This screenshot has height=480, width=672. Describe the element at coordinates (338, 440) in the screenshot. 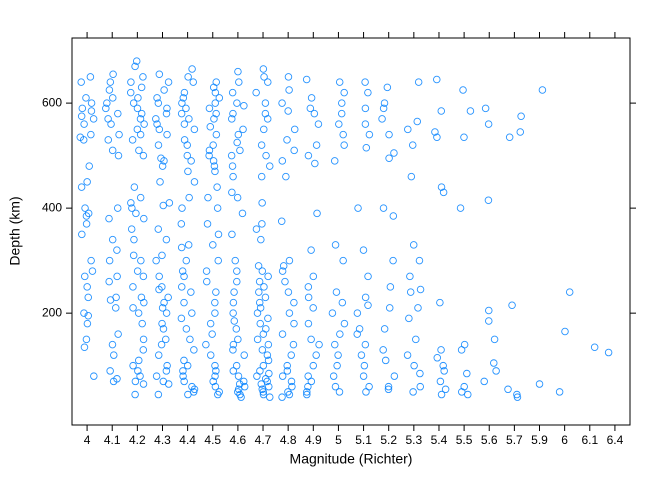

I see `x-tick-label: 5` at that location.